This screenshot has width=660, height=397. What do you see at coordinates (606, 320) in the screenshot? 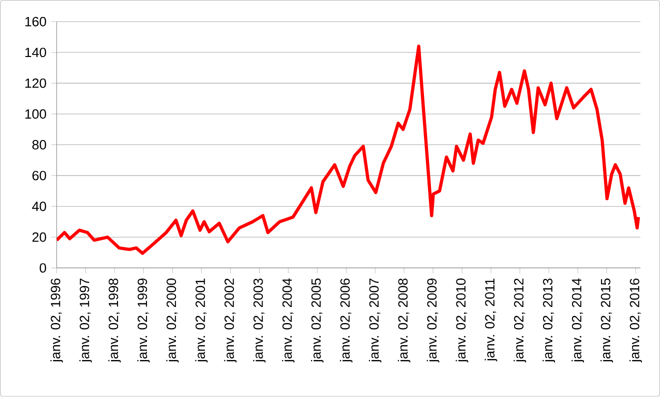
I see `x-tick-label: janv. 02, 2015` at bounding box center [606, 320].